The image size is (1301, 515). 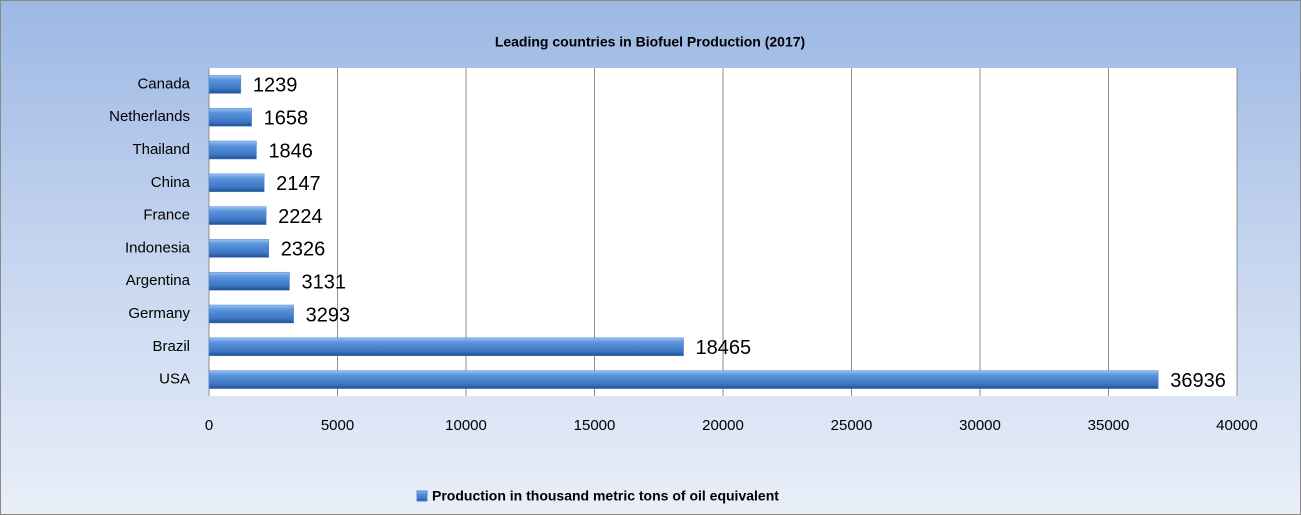 What do you see at coordinates (171, 182) in the screenshot?
I see `y-tick-label: China` at bounding box center [171, 182].